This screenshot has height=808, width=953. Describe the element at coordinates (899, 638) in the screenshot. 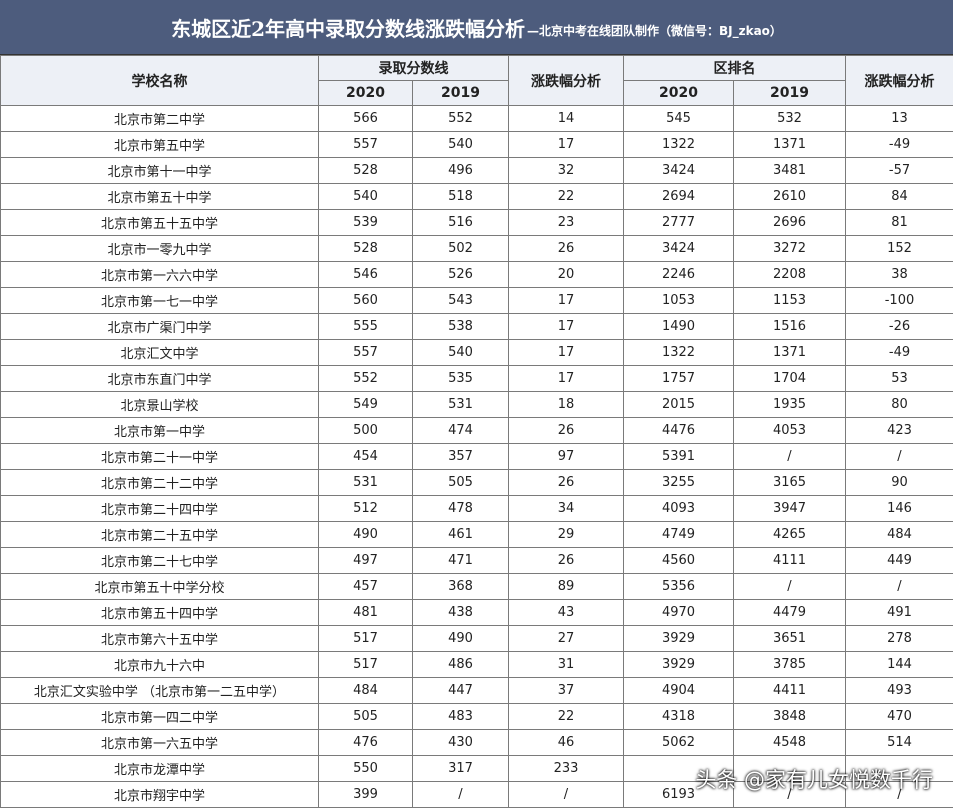

I see `value-cell: 278` at that location.